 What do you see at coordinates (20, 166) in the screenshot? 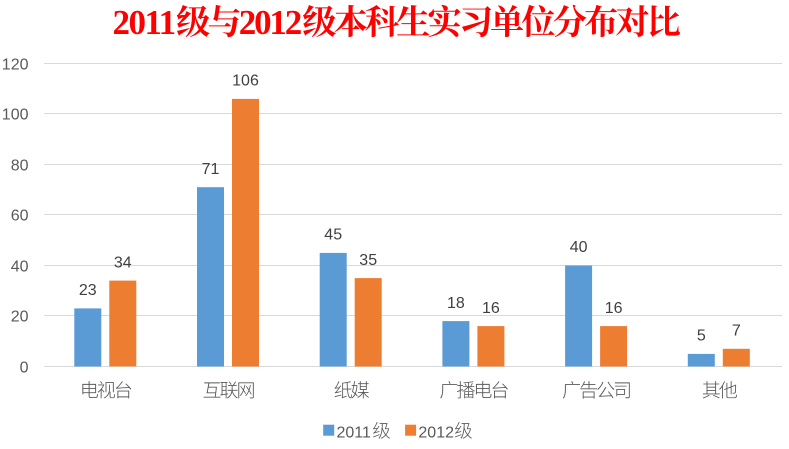
I see `svg-text: 80` at bounding box center [20, 166].